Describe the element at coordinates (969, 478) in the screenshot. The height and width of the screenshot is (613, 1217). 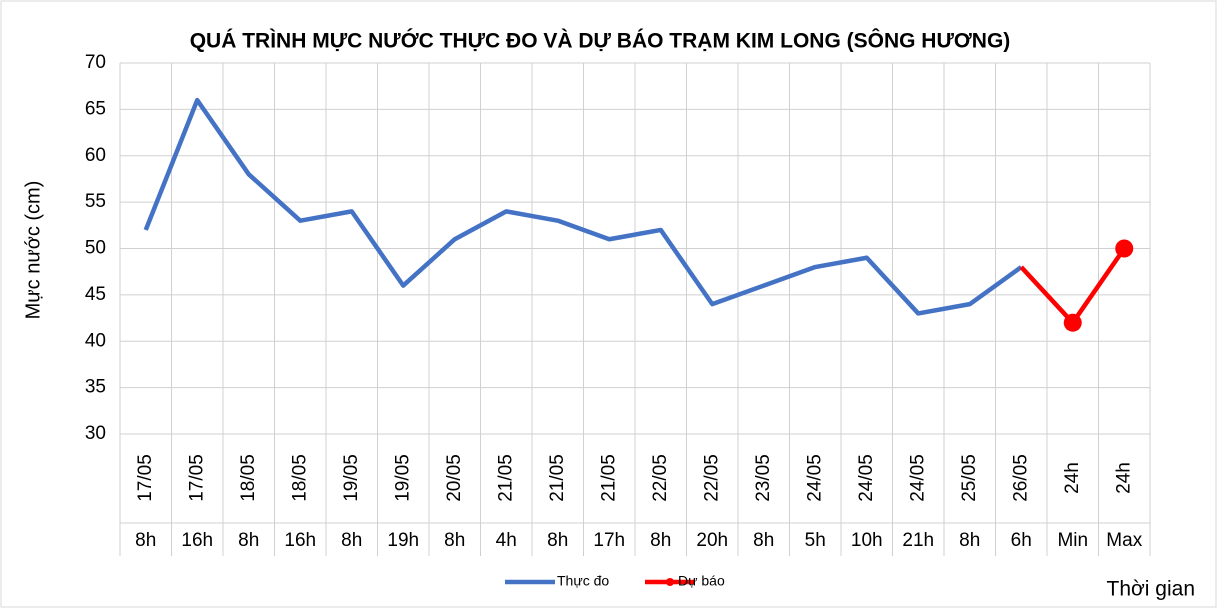
I see `x-tick-label: 25/05` at that location.